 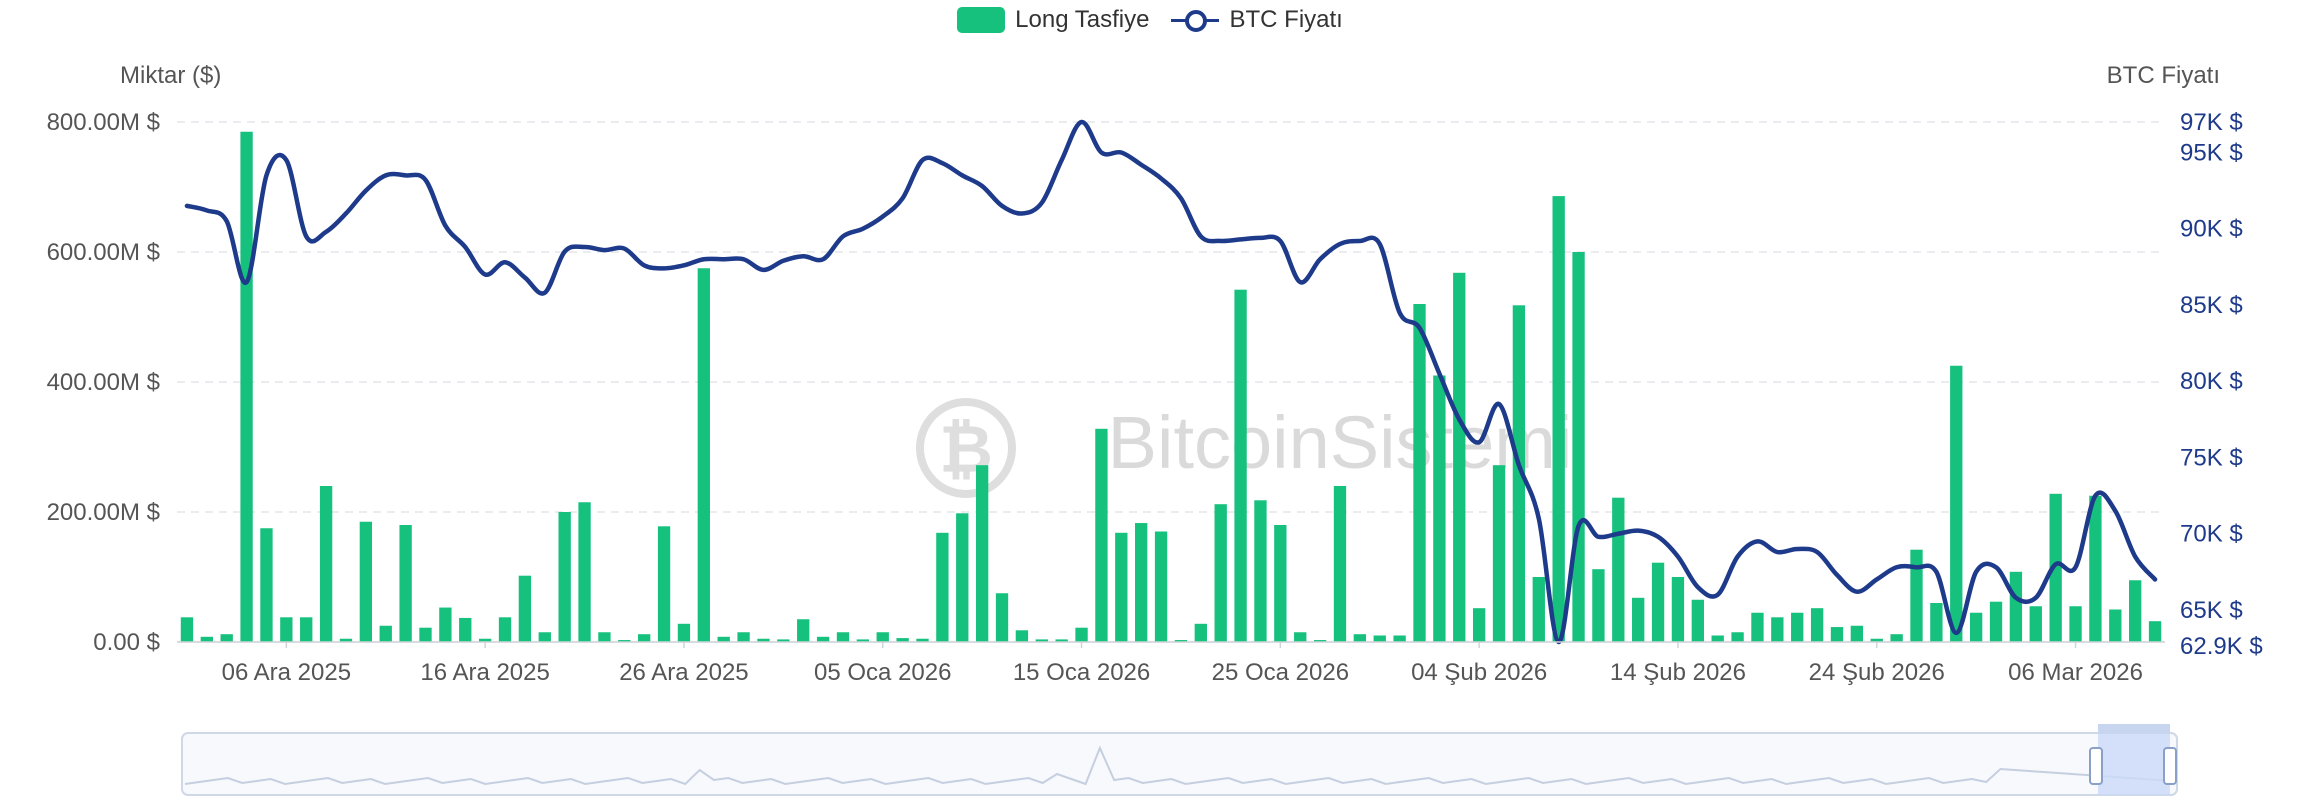 What do you see at coordinates (1081, 672) in the screenshot?
I see `x-tick-label: 15 Oca 2026` at bounding box center [1081, 672].